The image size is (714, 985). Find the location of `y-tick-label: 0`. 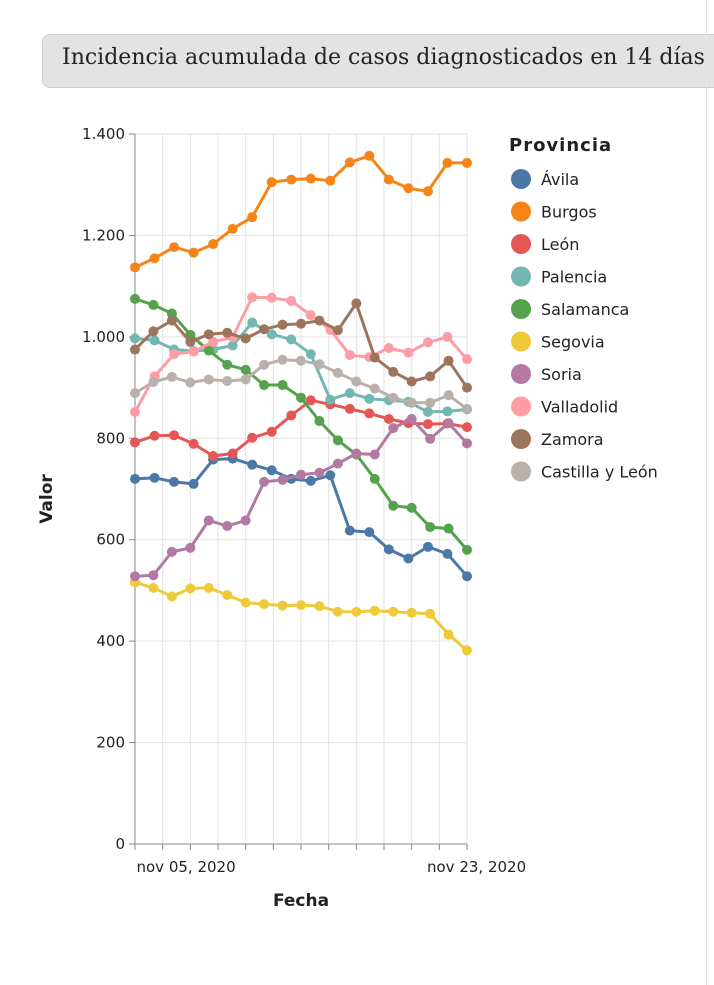

y-tick-label: 0 is located at coordinates (120, 844).